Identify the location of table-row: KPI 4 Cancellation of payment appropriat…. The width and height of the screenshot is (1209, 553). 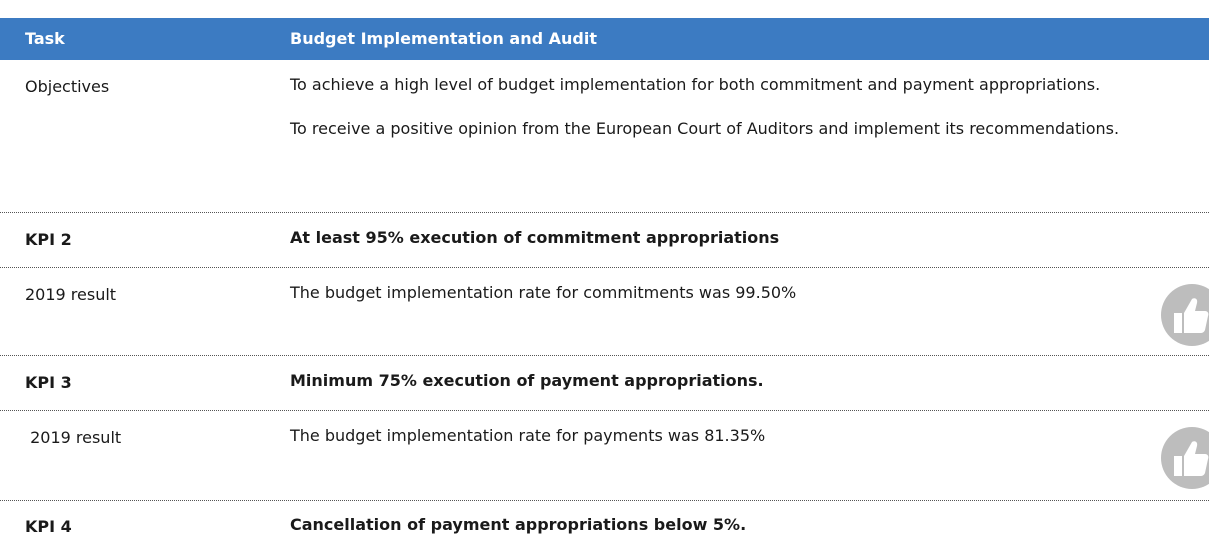
(604, 522).